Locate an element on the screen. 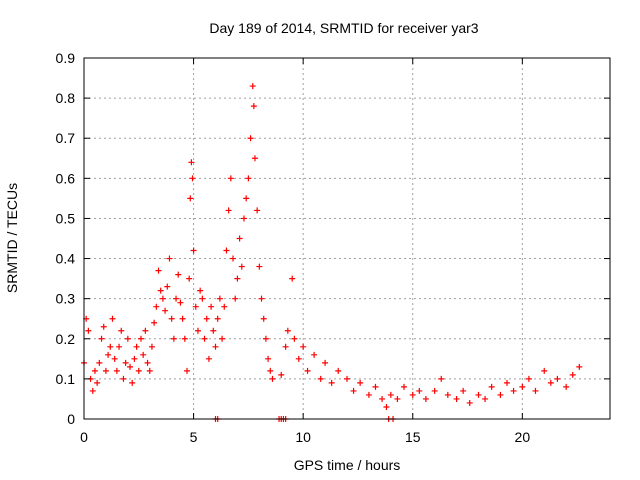 The height and width of the screenshot is (480, 640). y-tick-label: 0.8 is located at coordinates (66, 98).